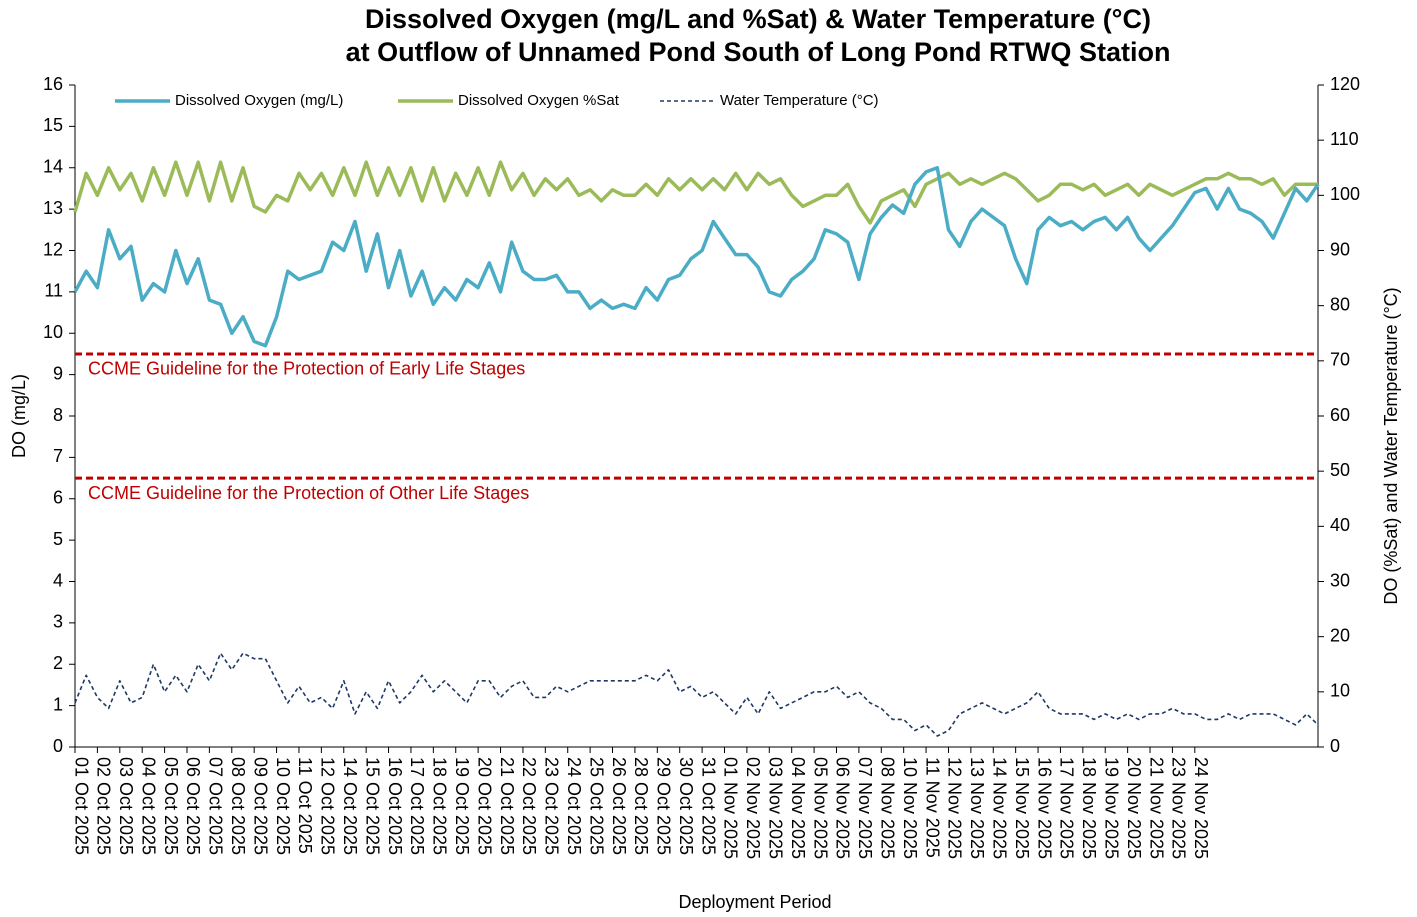  I want to click on x-tick-label: 18 Oct 2025, so click(440, 806).